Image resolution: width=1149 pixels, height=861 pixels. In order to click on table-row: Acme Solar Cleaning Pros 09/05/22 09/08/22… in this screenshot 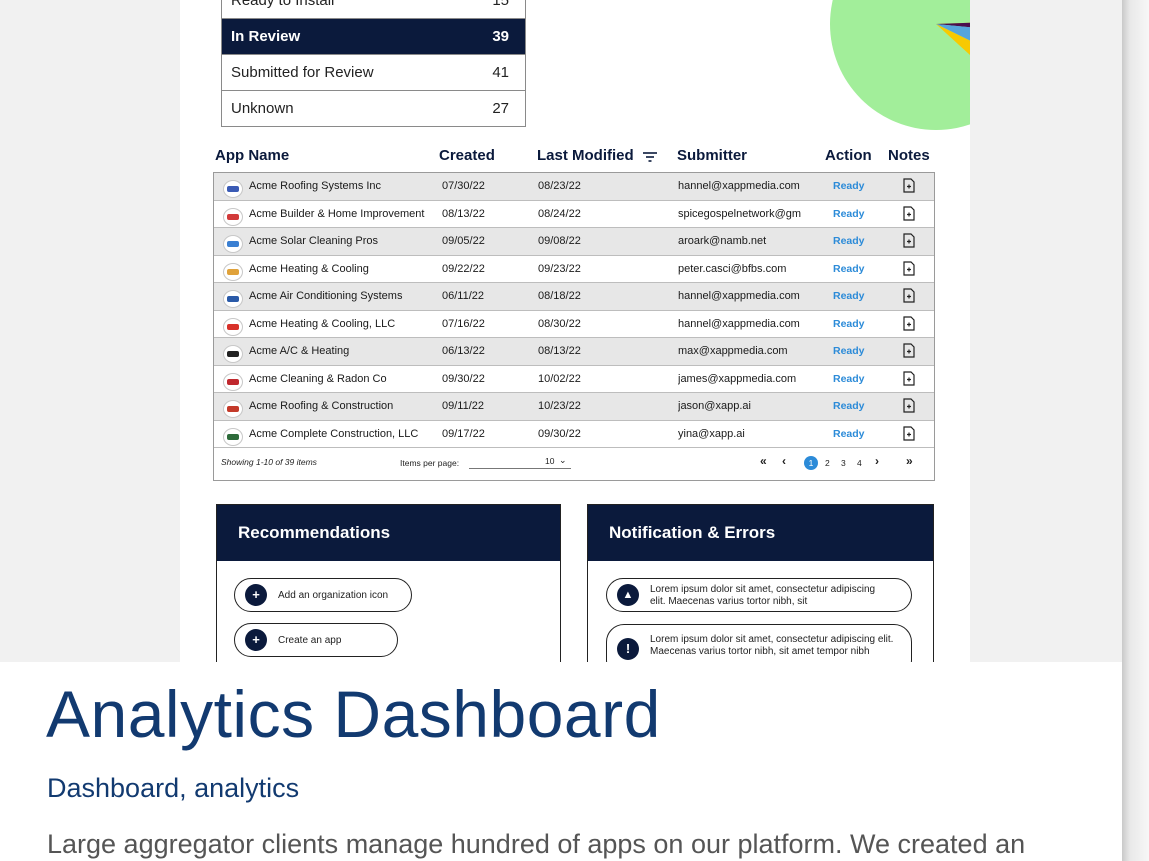, I will do `click(574, 242)`.